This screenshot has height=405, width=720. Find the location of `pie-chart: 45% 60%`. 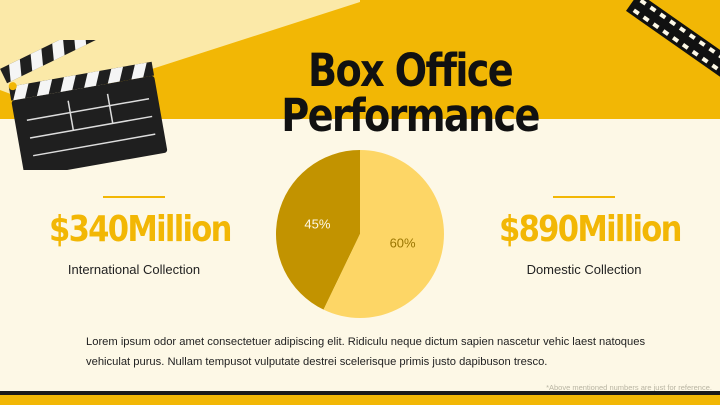

pie-chart: 45% 60% is located at coordinates (360, 234).